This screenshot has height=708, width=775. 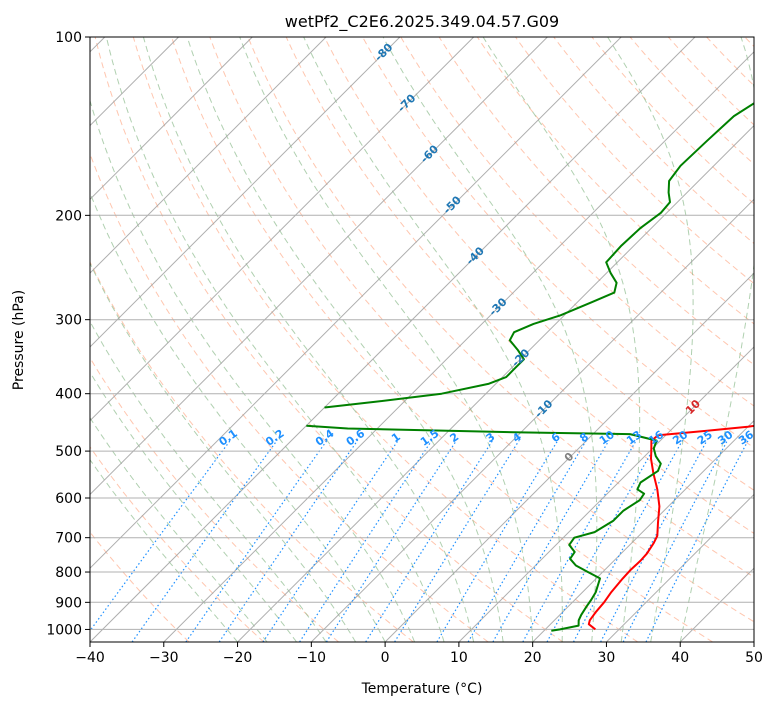 What do you see at coordinates (90, 658) in the screenshot?
I see `x-tick-label: −40` at bounding box center [90, 658].